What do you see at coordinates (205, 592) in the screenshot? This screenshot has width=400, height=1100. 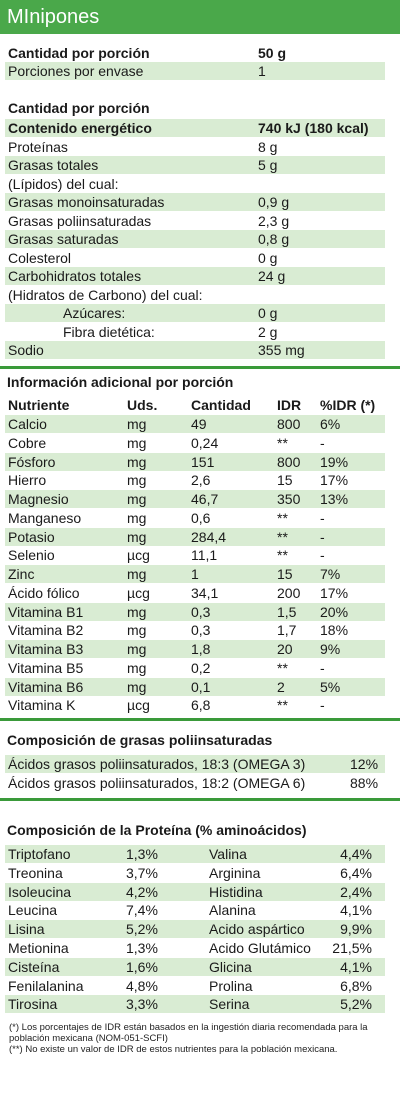 I see `cell: 34,1` at bounding box center [205, 592].